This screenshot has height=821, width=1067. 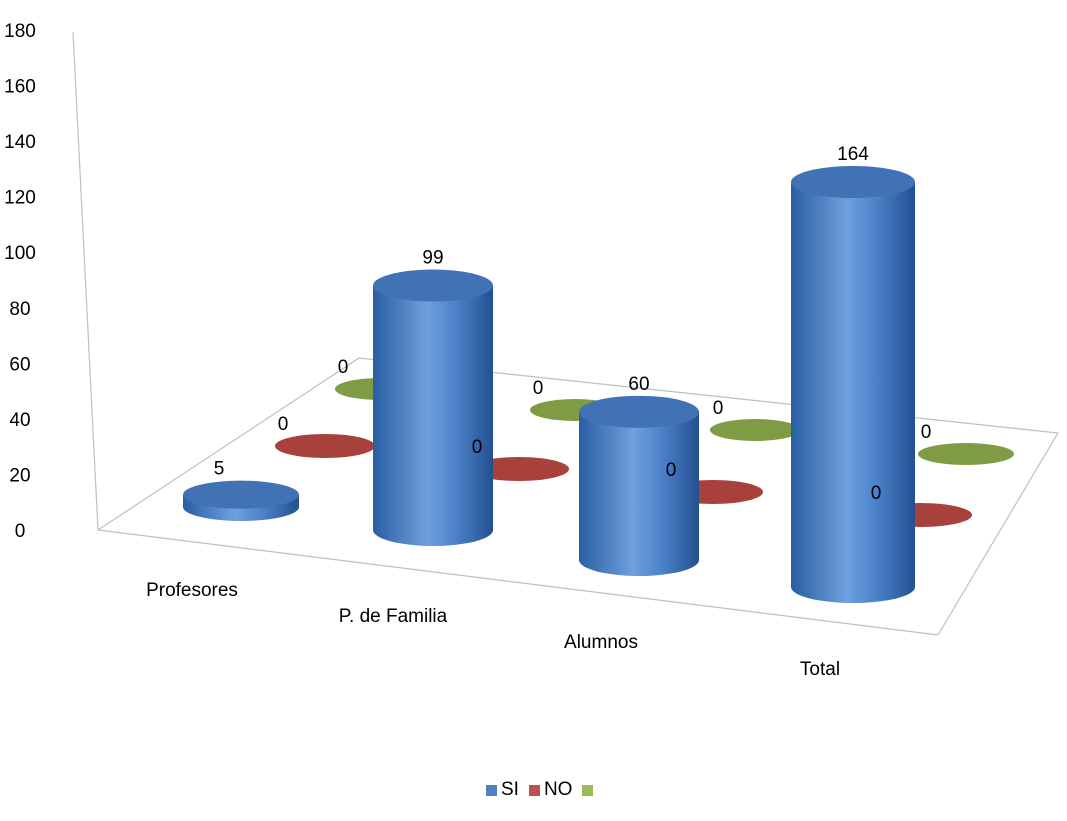 What do you see at coordinates (20, 198) in the screenshot?
I see `y-tick-label: 120` at bounding box center [20, 198].